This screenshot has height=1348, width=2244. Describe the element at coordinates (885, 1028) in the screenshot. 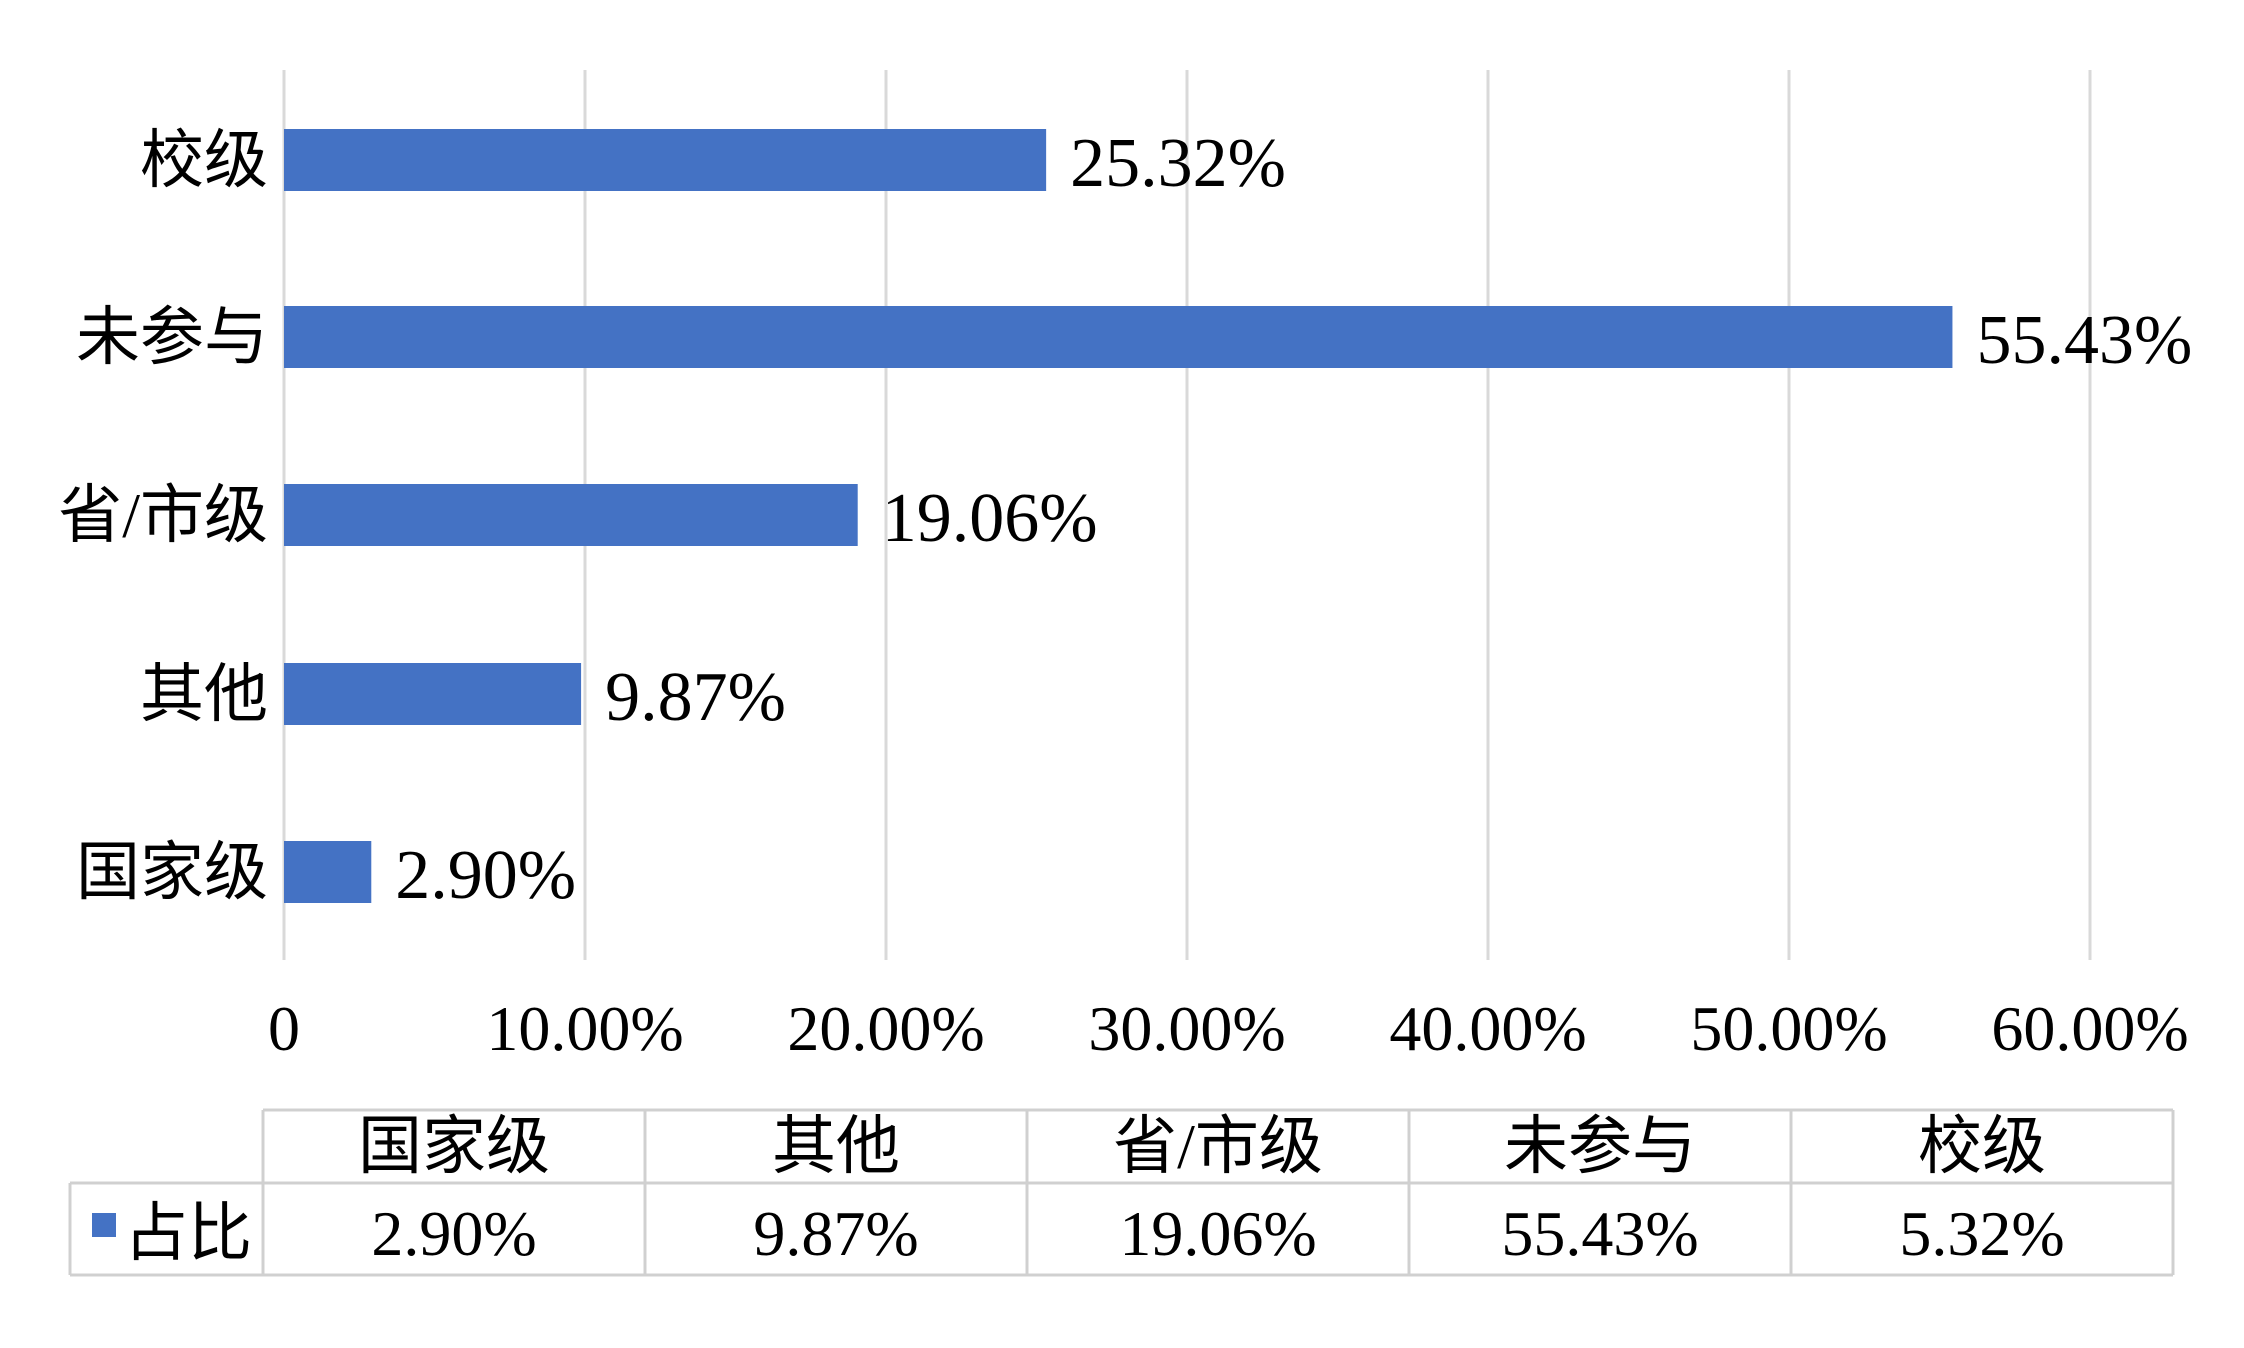

I see `x-tick-label: 20.00%` at that location.